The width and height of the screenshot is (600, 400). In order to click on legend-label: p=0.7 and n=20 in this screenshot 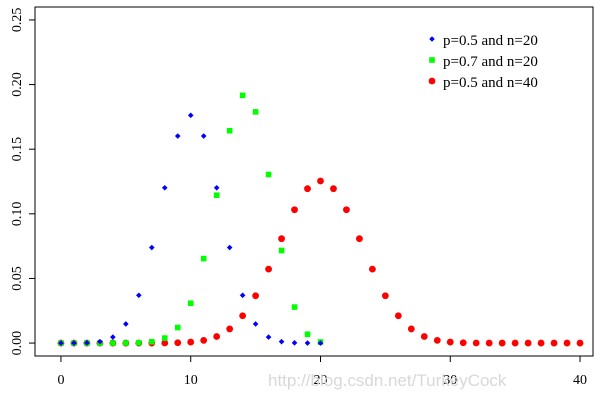, I will do `click(490, 62)`.